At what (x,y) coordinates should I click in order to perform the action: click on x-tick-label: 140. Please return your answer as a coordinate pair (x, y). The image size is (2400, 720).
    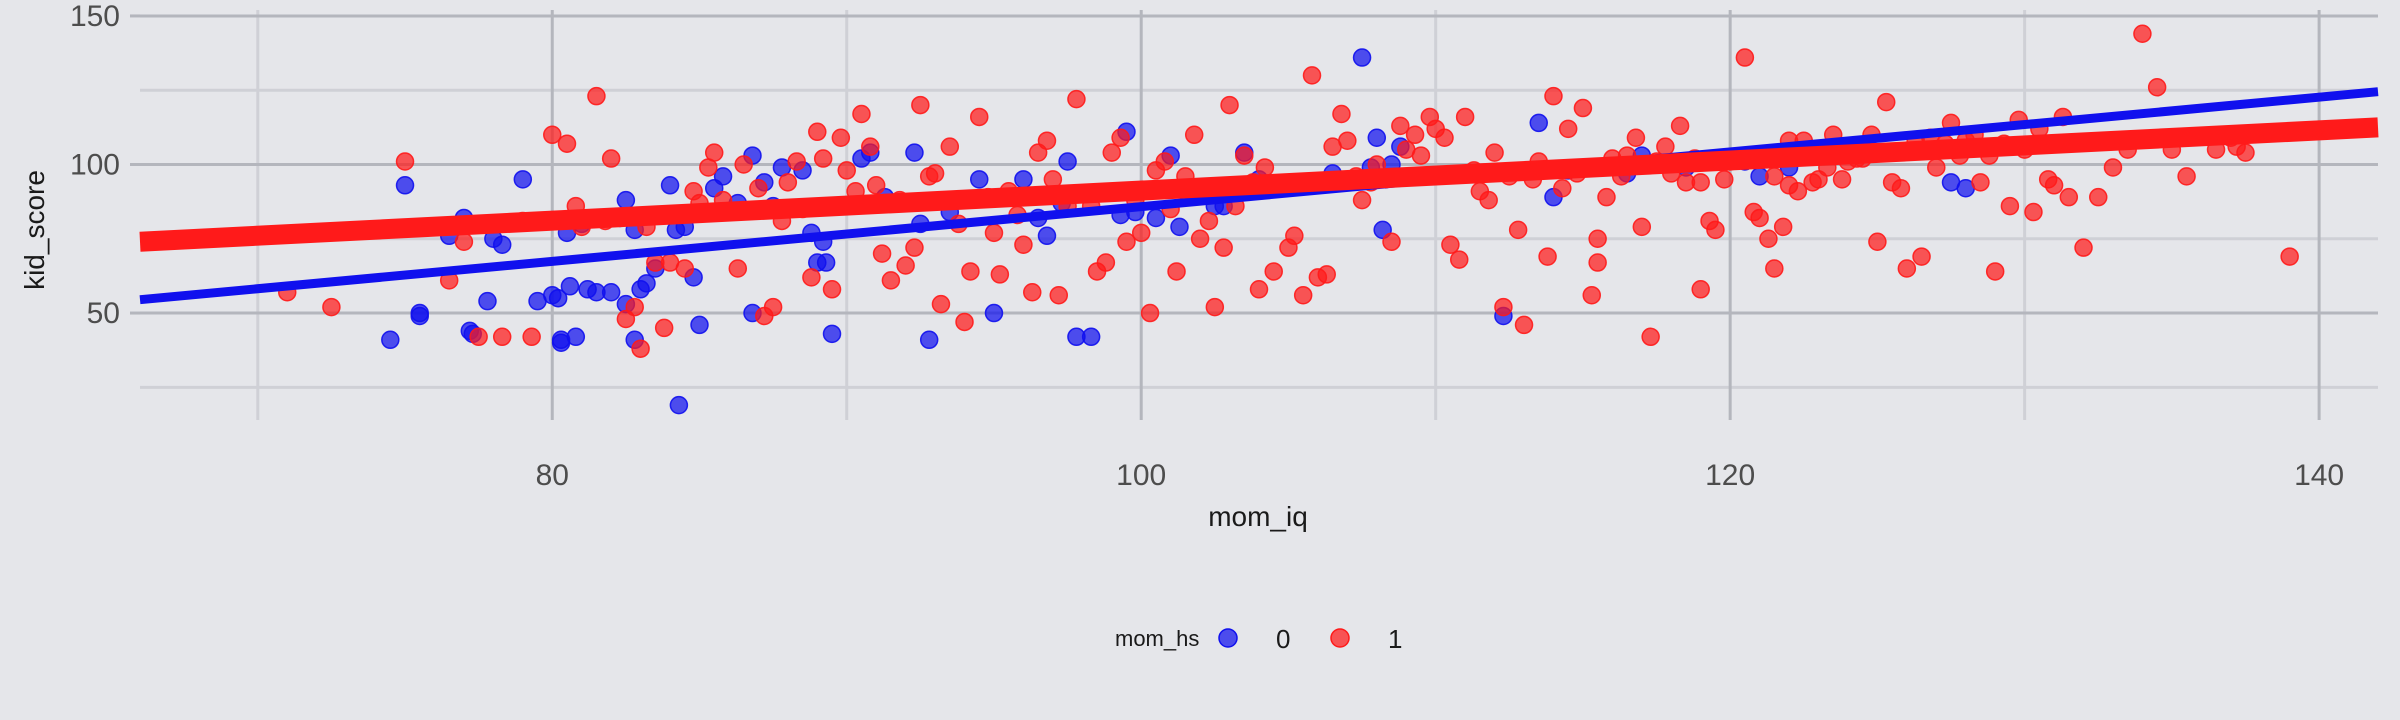
    Looking at the image, I should click on (2319, 475).